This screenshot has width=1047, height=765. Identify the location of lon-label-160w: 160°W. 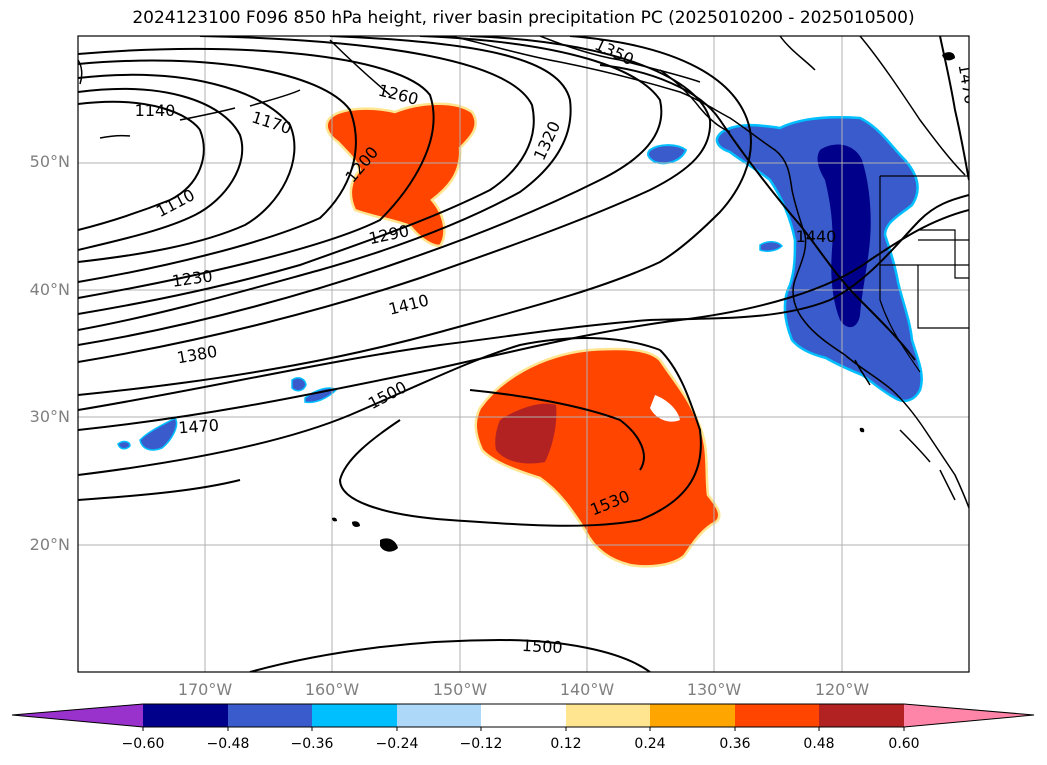
(332, 689).